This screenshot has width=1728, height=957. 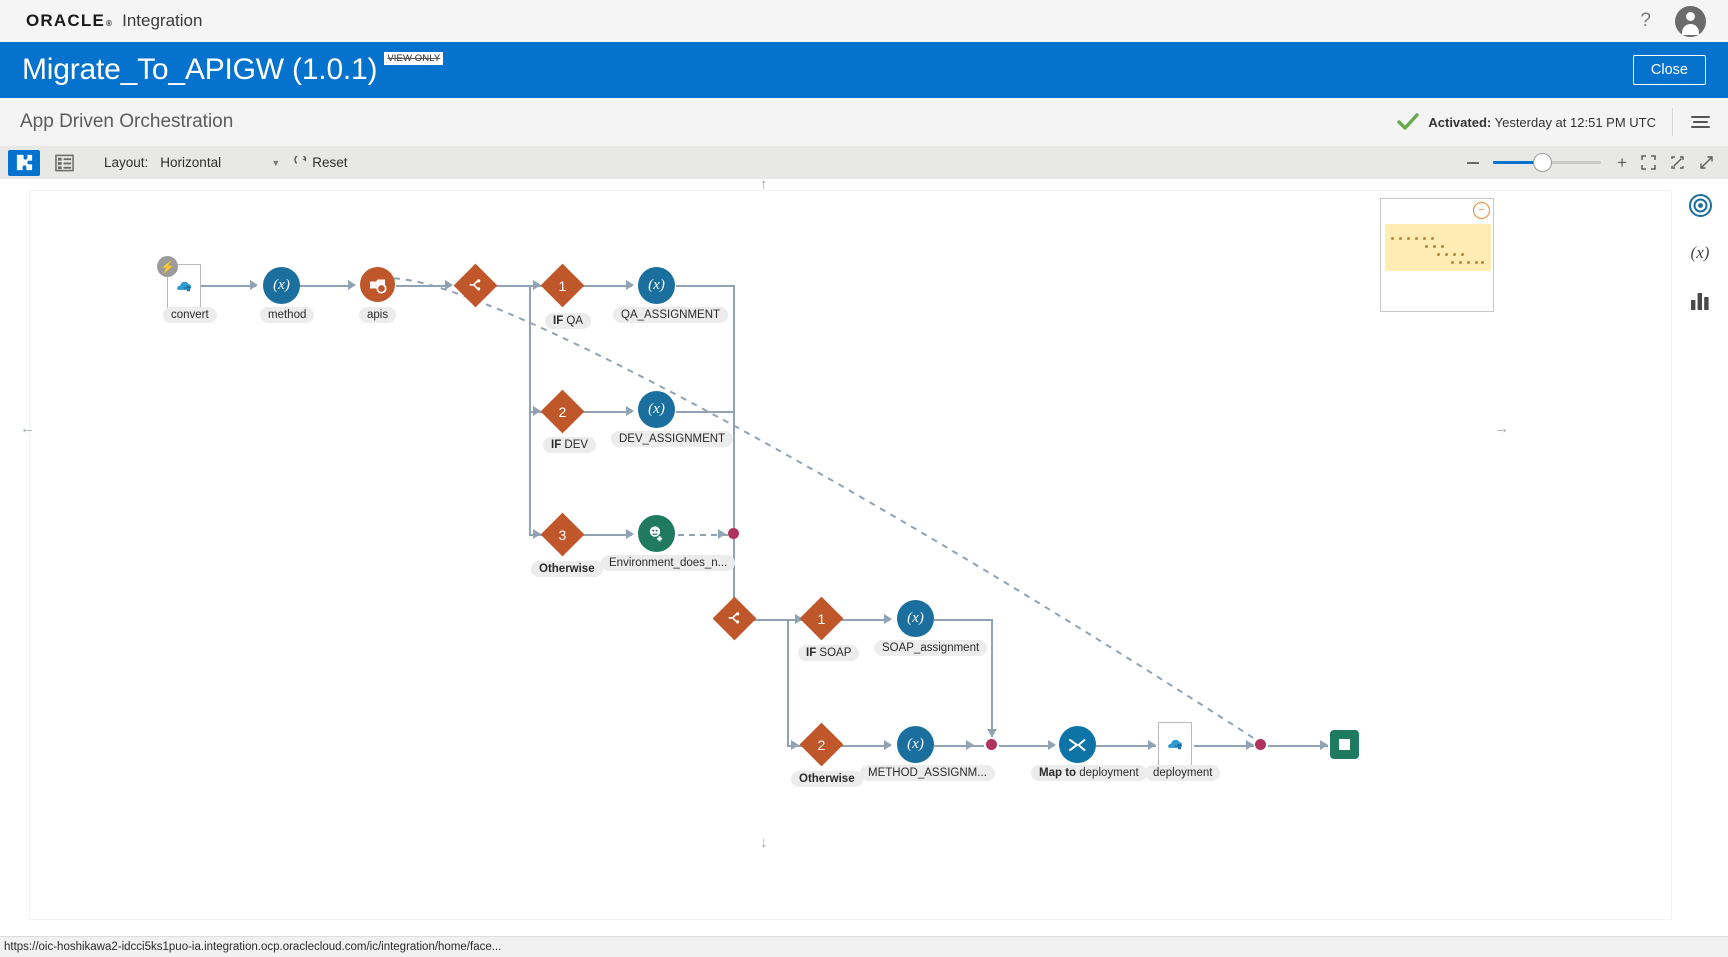 I want to click on minimap-collapse-button: −, so click(x=1481, y=210).